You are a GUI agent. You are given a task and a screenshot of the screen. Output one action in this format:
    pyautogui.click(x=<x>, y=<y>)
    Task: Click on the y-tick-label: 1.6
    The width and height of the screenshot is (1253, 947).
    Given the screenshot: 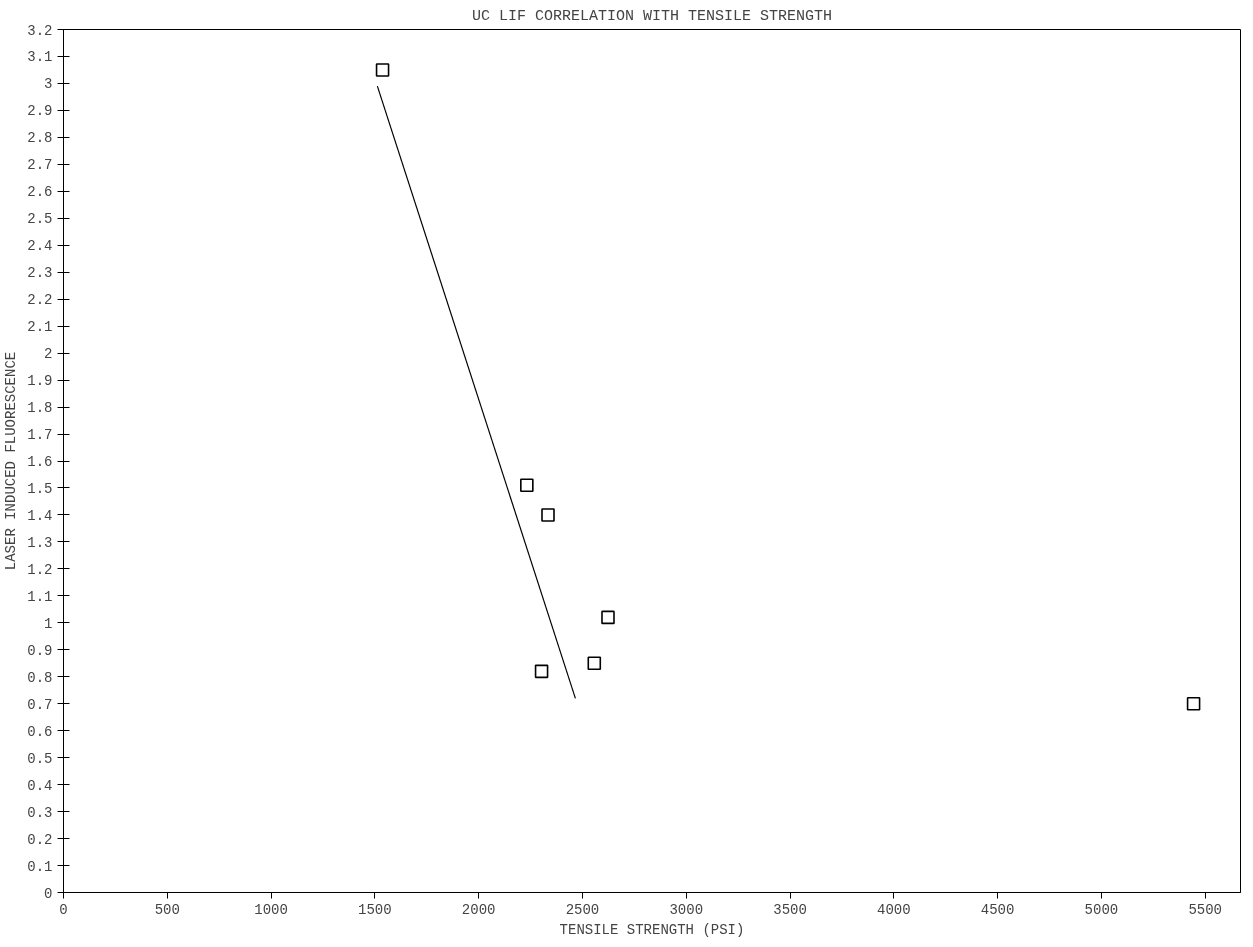 What is the action you would take?
    pyautogui.click(x=40, y=462)
    